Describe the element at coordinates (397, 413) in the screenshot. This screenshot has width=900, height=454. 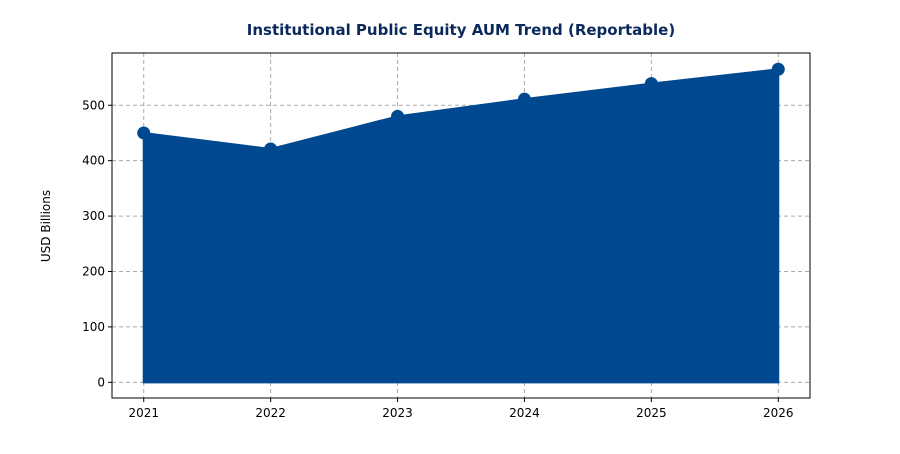
I see `x-tick-label: 2023` at that location.